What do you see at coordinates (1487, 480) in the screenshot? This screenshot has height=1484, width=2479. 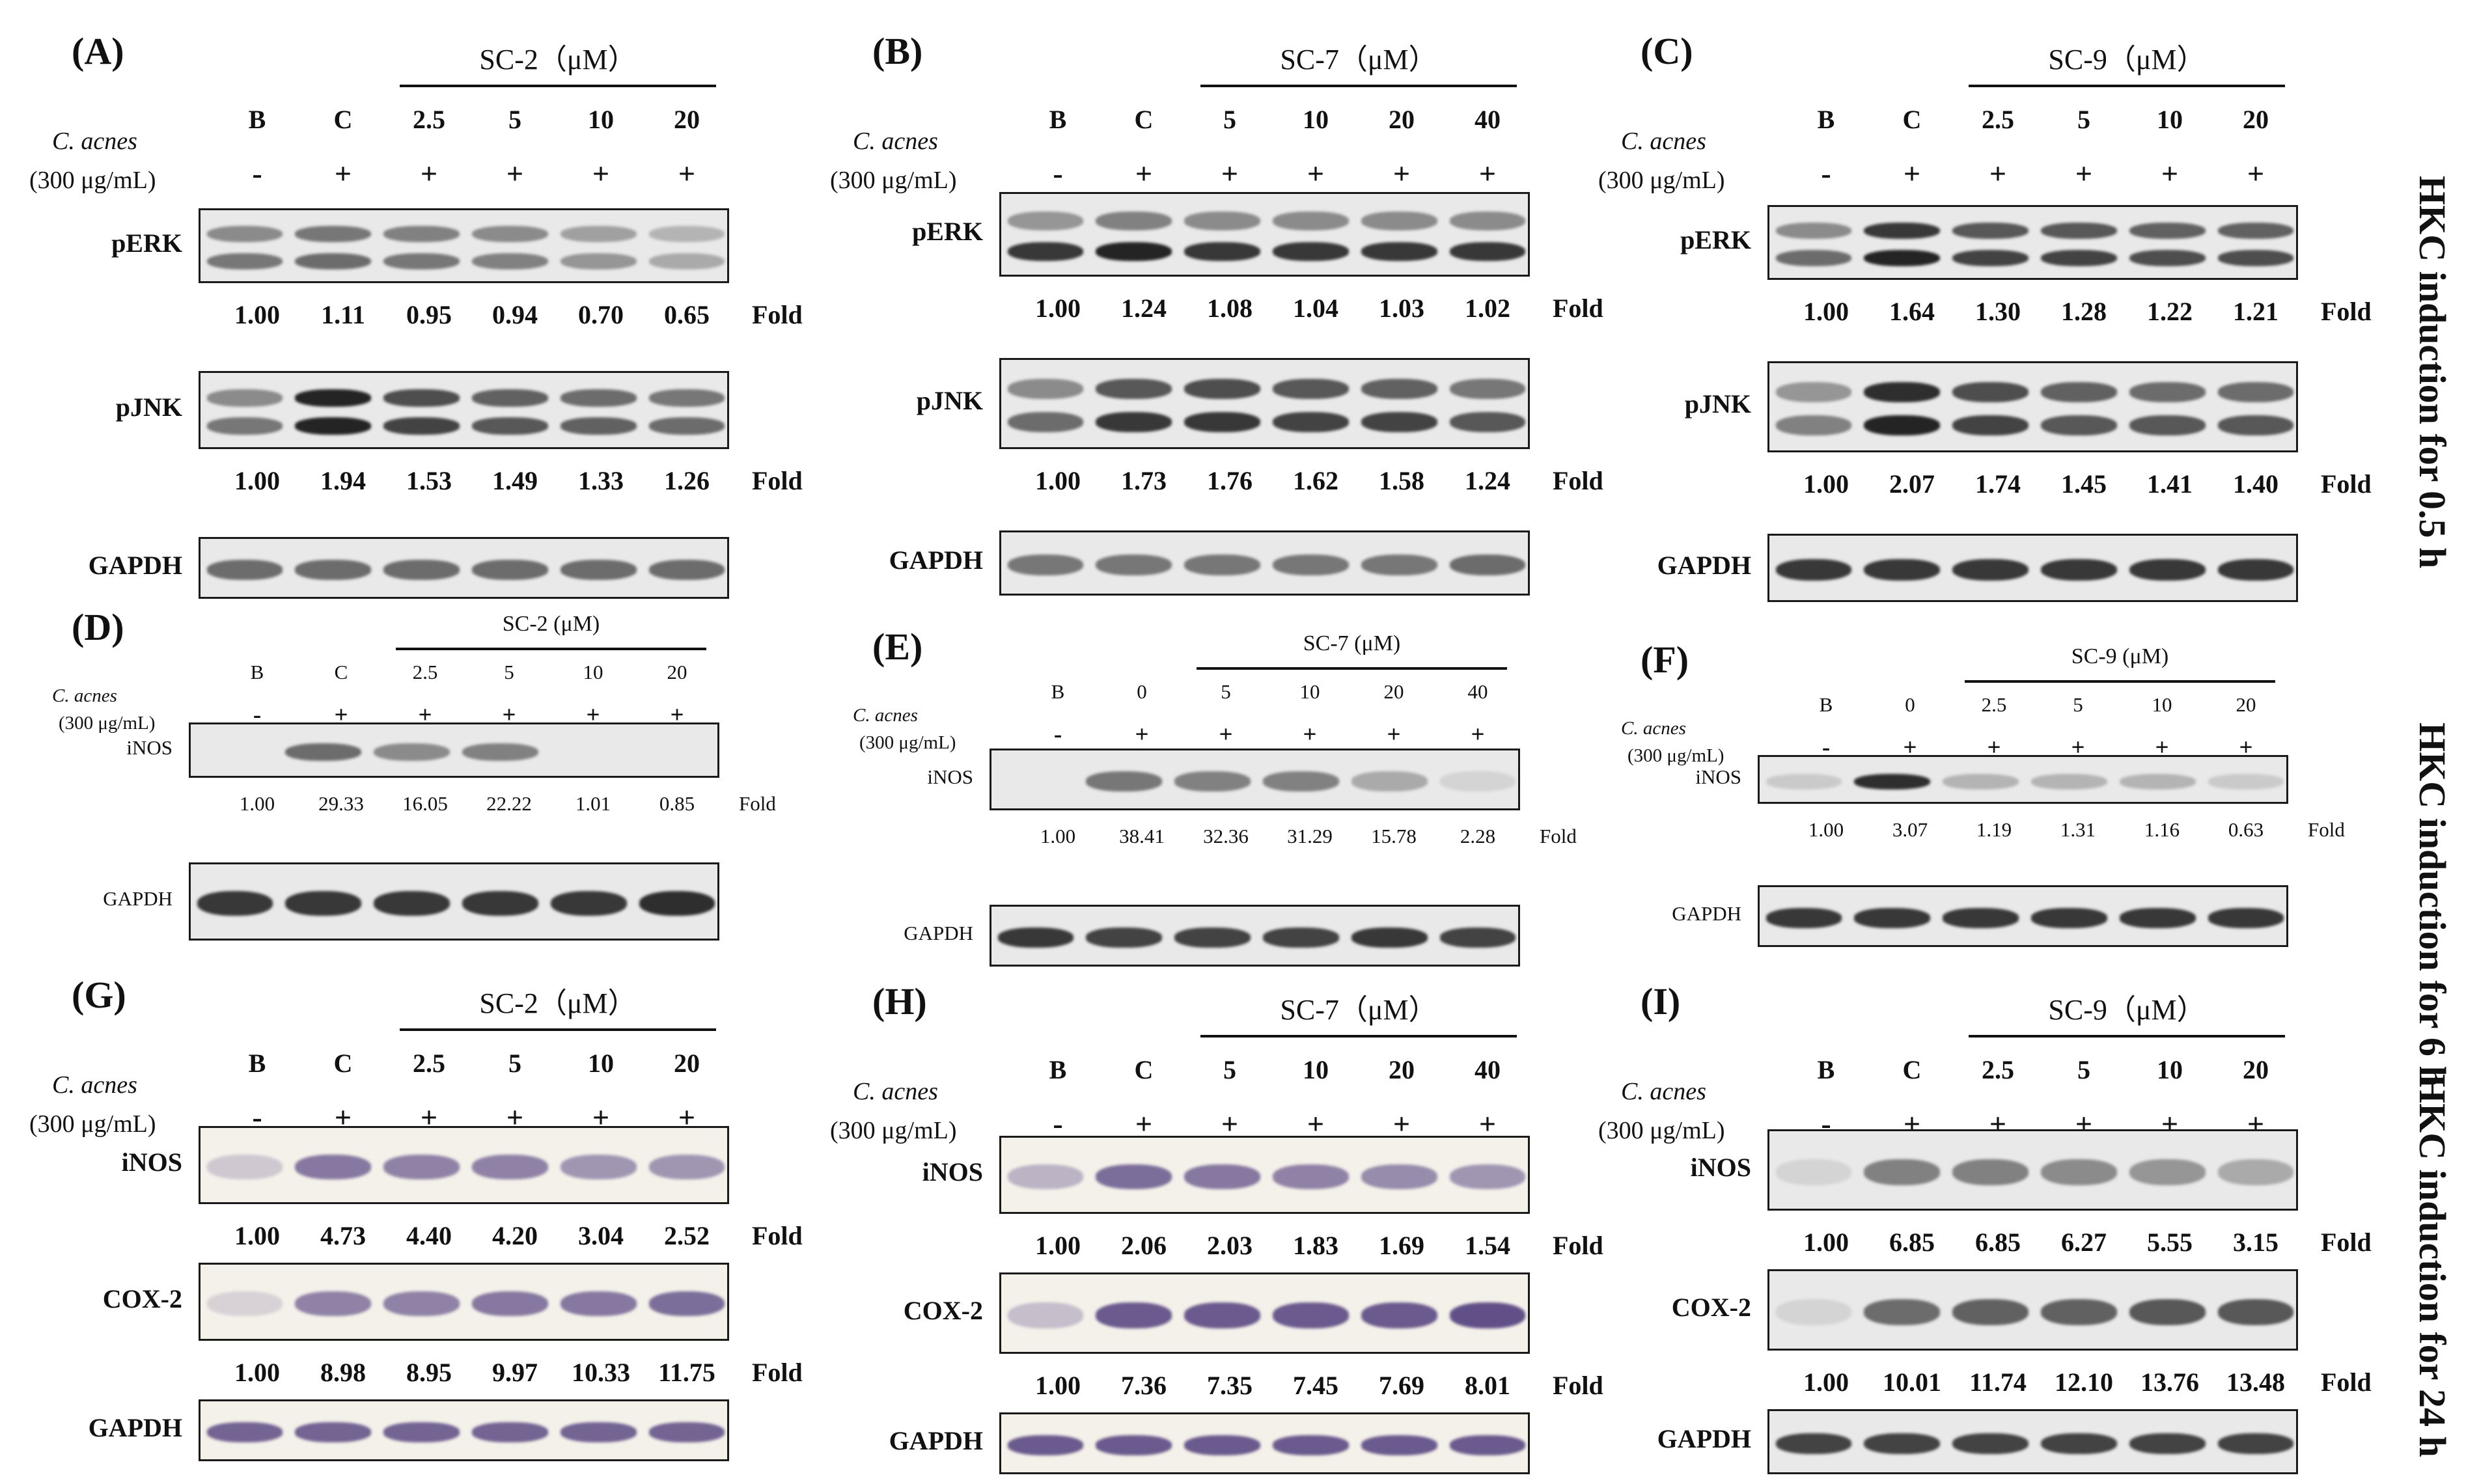 I see `fold-value: 1.24` at bounding box center [1487, 480].